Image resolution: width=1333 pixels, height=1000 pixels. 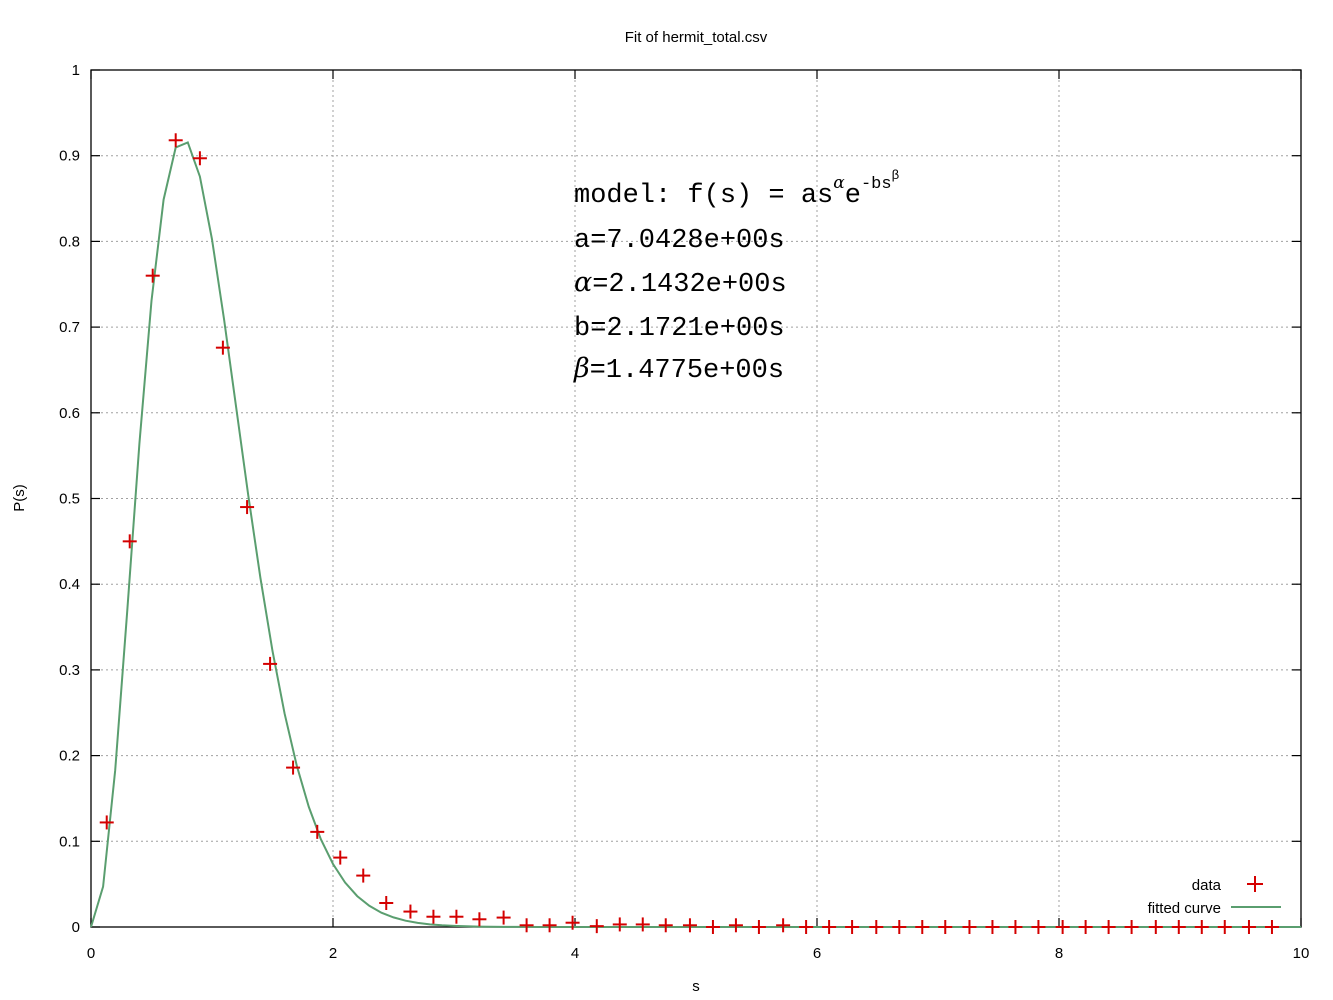 I want to click on param-beta: β=1.4775e+00s, so click(x=678, y=369).